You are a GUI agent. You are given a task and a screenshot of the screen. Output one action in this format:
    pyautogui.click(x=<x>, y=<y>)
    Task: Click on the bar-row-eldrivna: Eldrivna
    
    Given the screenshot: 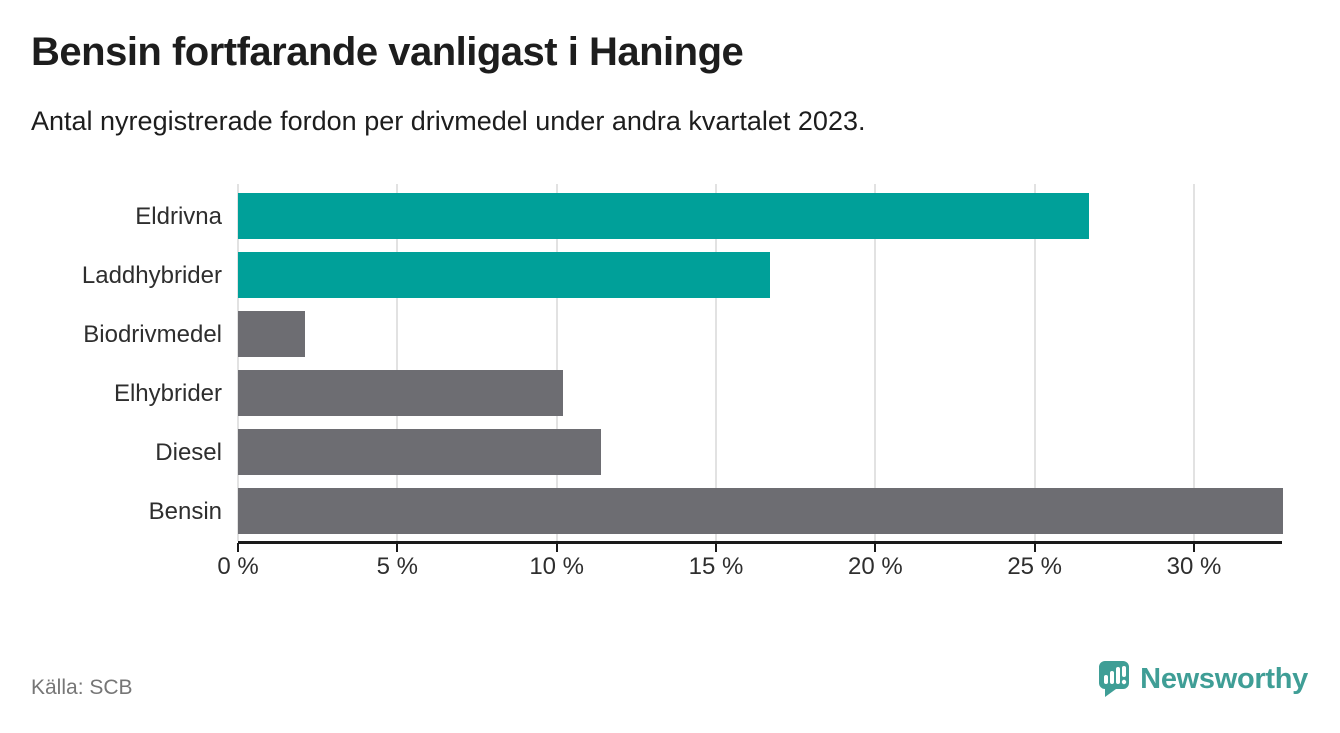 What is the action you would take?
    pyautogui.click(x=670, y=216)
    